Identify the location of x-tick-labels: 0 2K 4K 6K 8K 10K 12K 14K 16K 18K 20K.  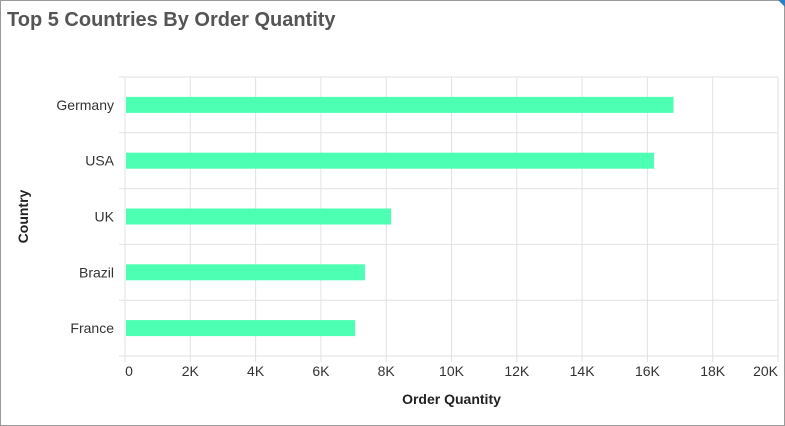
(452, 371).